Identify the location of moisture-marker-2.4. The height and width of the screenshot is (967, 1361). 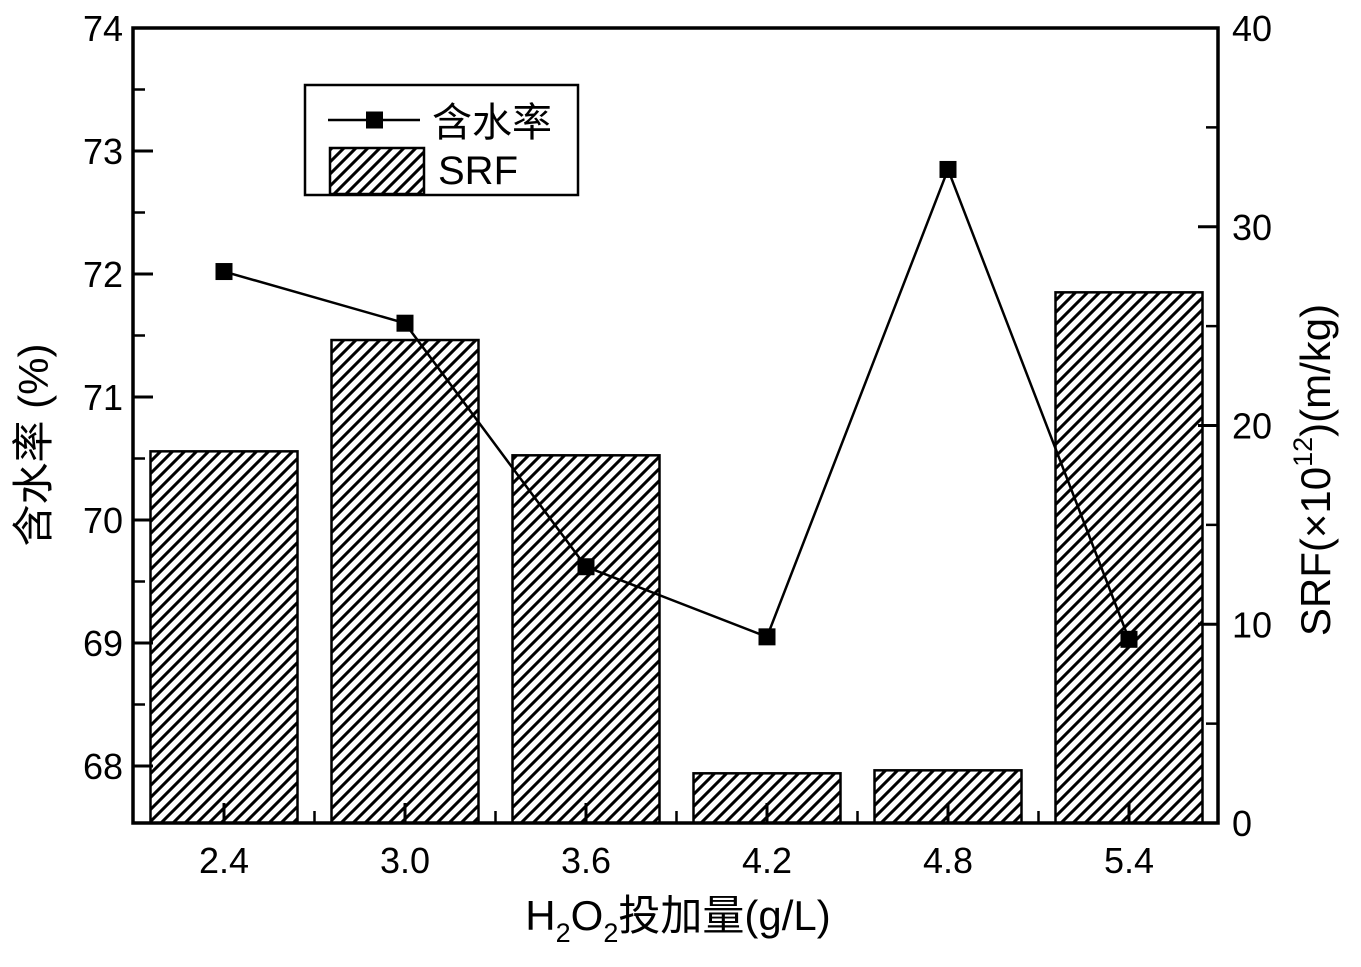
(224, 272).